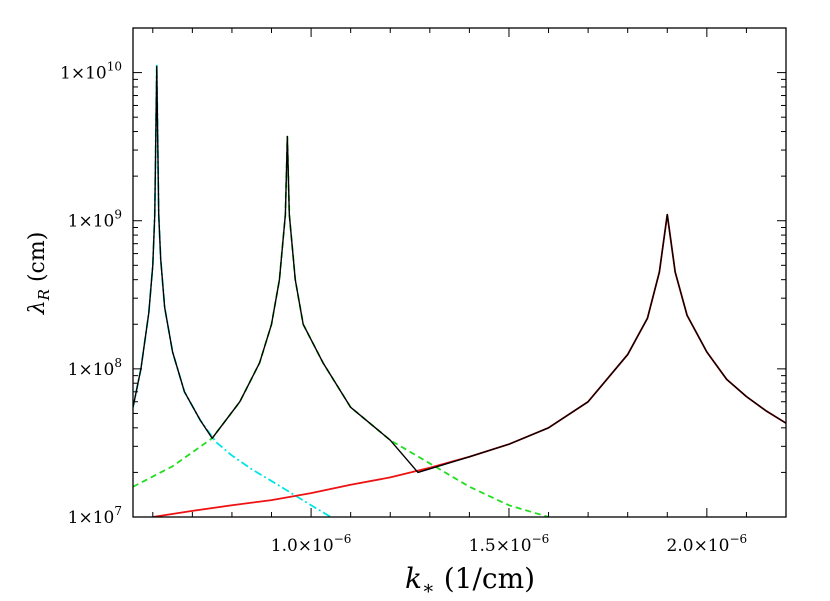  I want to click on y-axis-label-main: λ, so click(37, 307).